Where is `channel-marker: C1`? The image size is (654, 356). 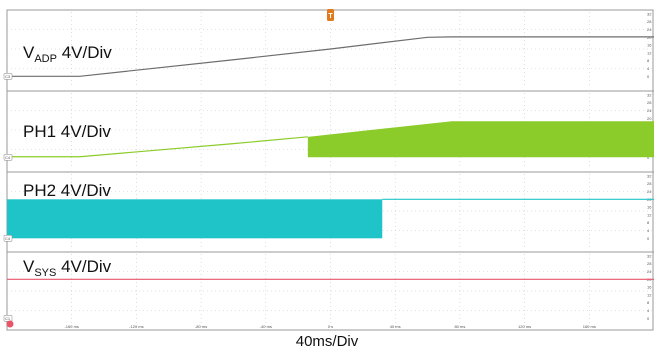 channel-marker: C1 is located at coordinates (8, 318).